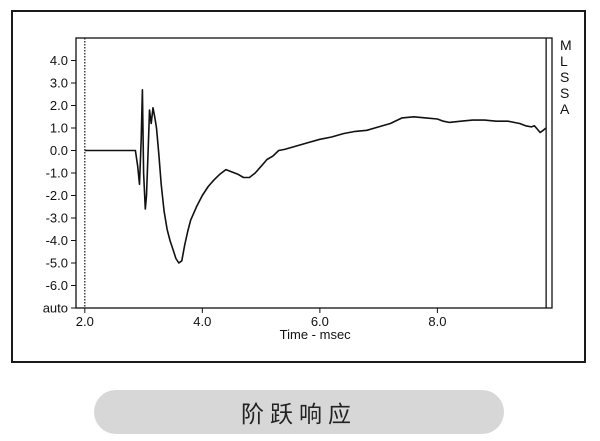 The image size is (600, 441). Describe the element at coordinates (59, 150) in the screenshot. I see `y-tick-label: 0.0` at that location.